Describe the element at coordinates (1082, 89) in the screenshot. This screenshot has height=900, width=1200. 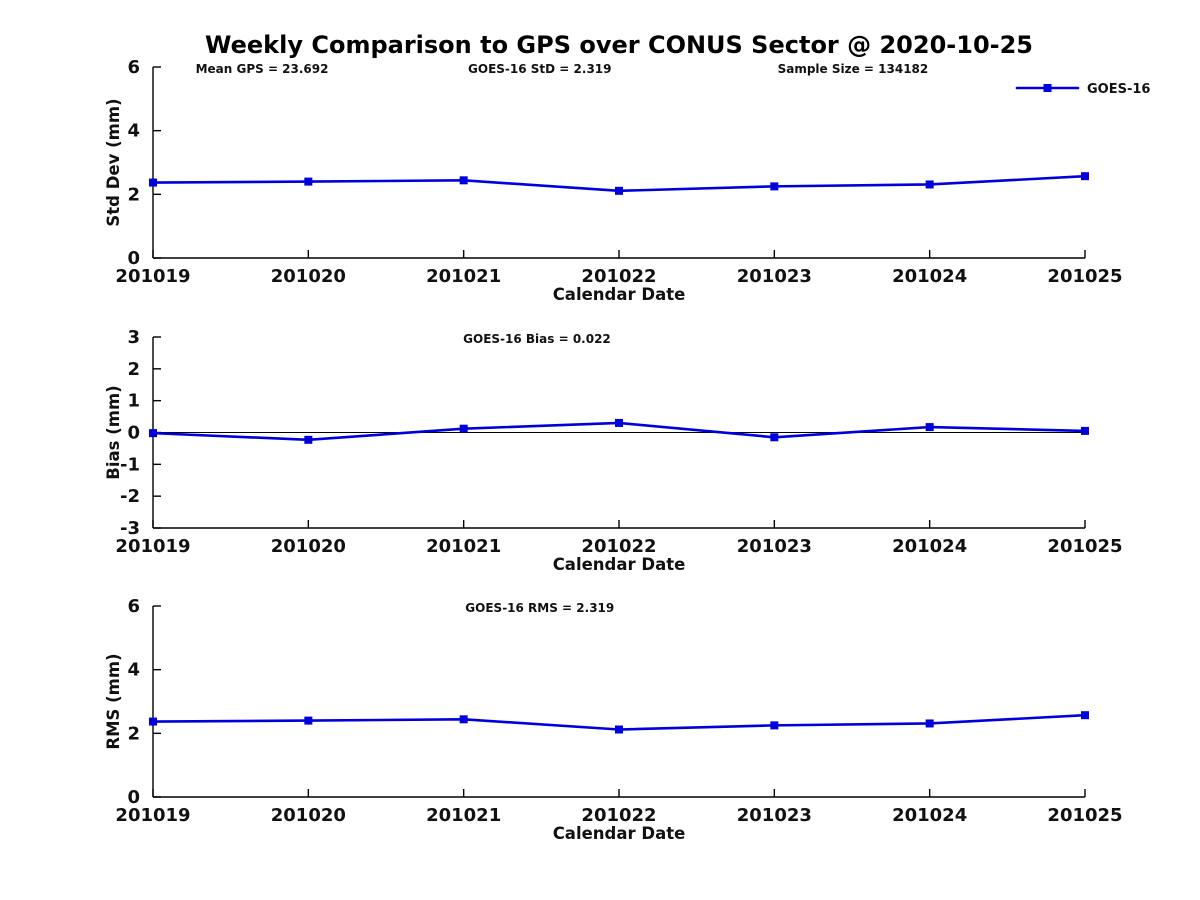
I see `legend: GOES-16` at that location.